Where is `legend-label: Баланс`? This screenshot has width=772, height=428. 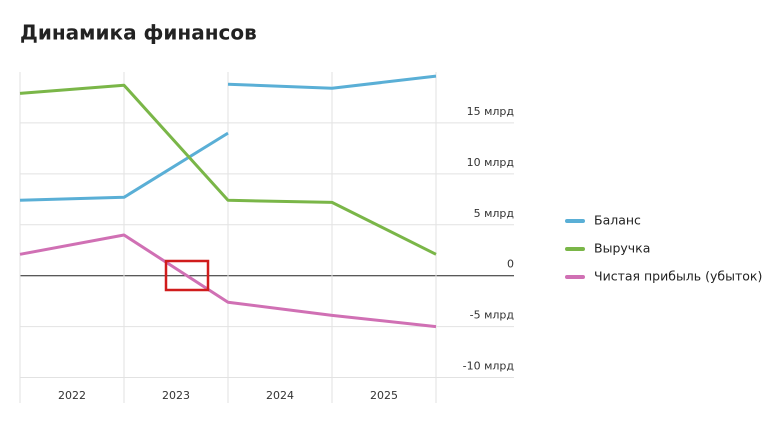 legend-label: Баланс is located at coordinates (617, 220).